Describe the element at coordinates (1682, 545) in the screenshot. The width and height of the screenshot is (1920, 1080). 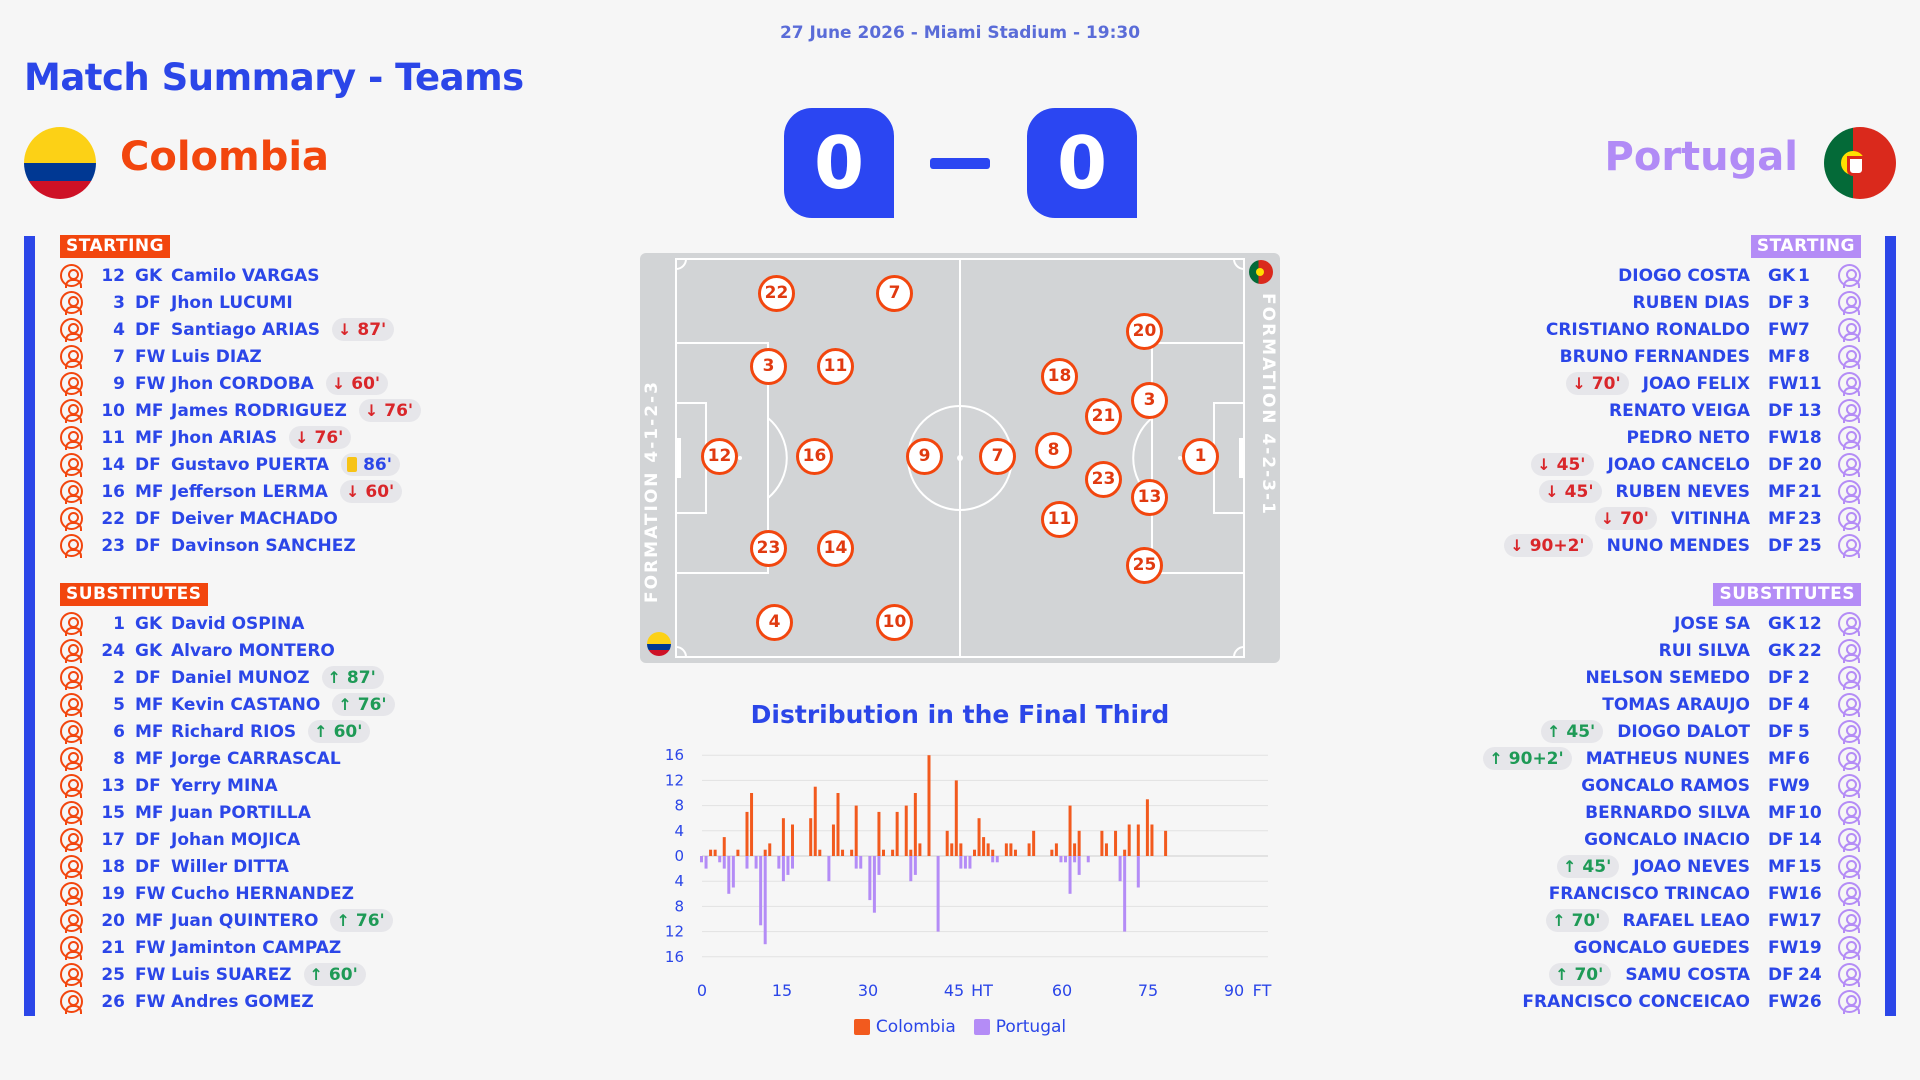
I see `player-row: ↓ 90+2' NUNO MENDES DF 25` at that location.